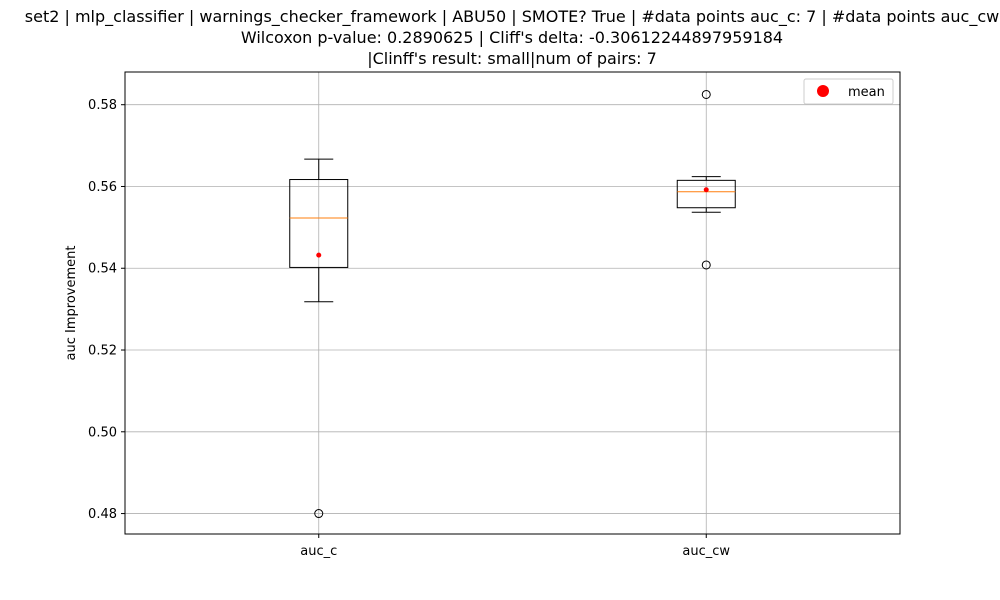  I want to click on legend-mean-label: mean, so click(866, 92).